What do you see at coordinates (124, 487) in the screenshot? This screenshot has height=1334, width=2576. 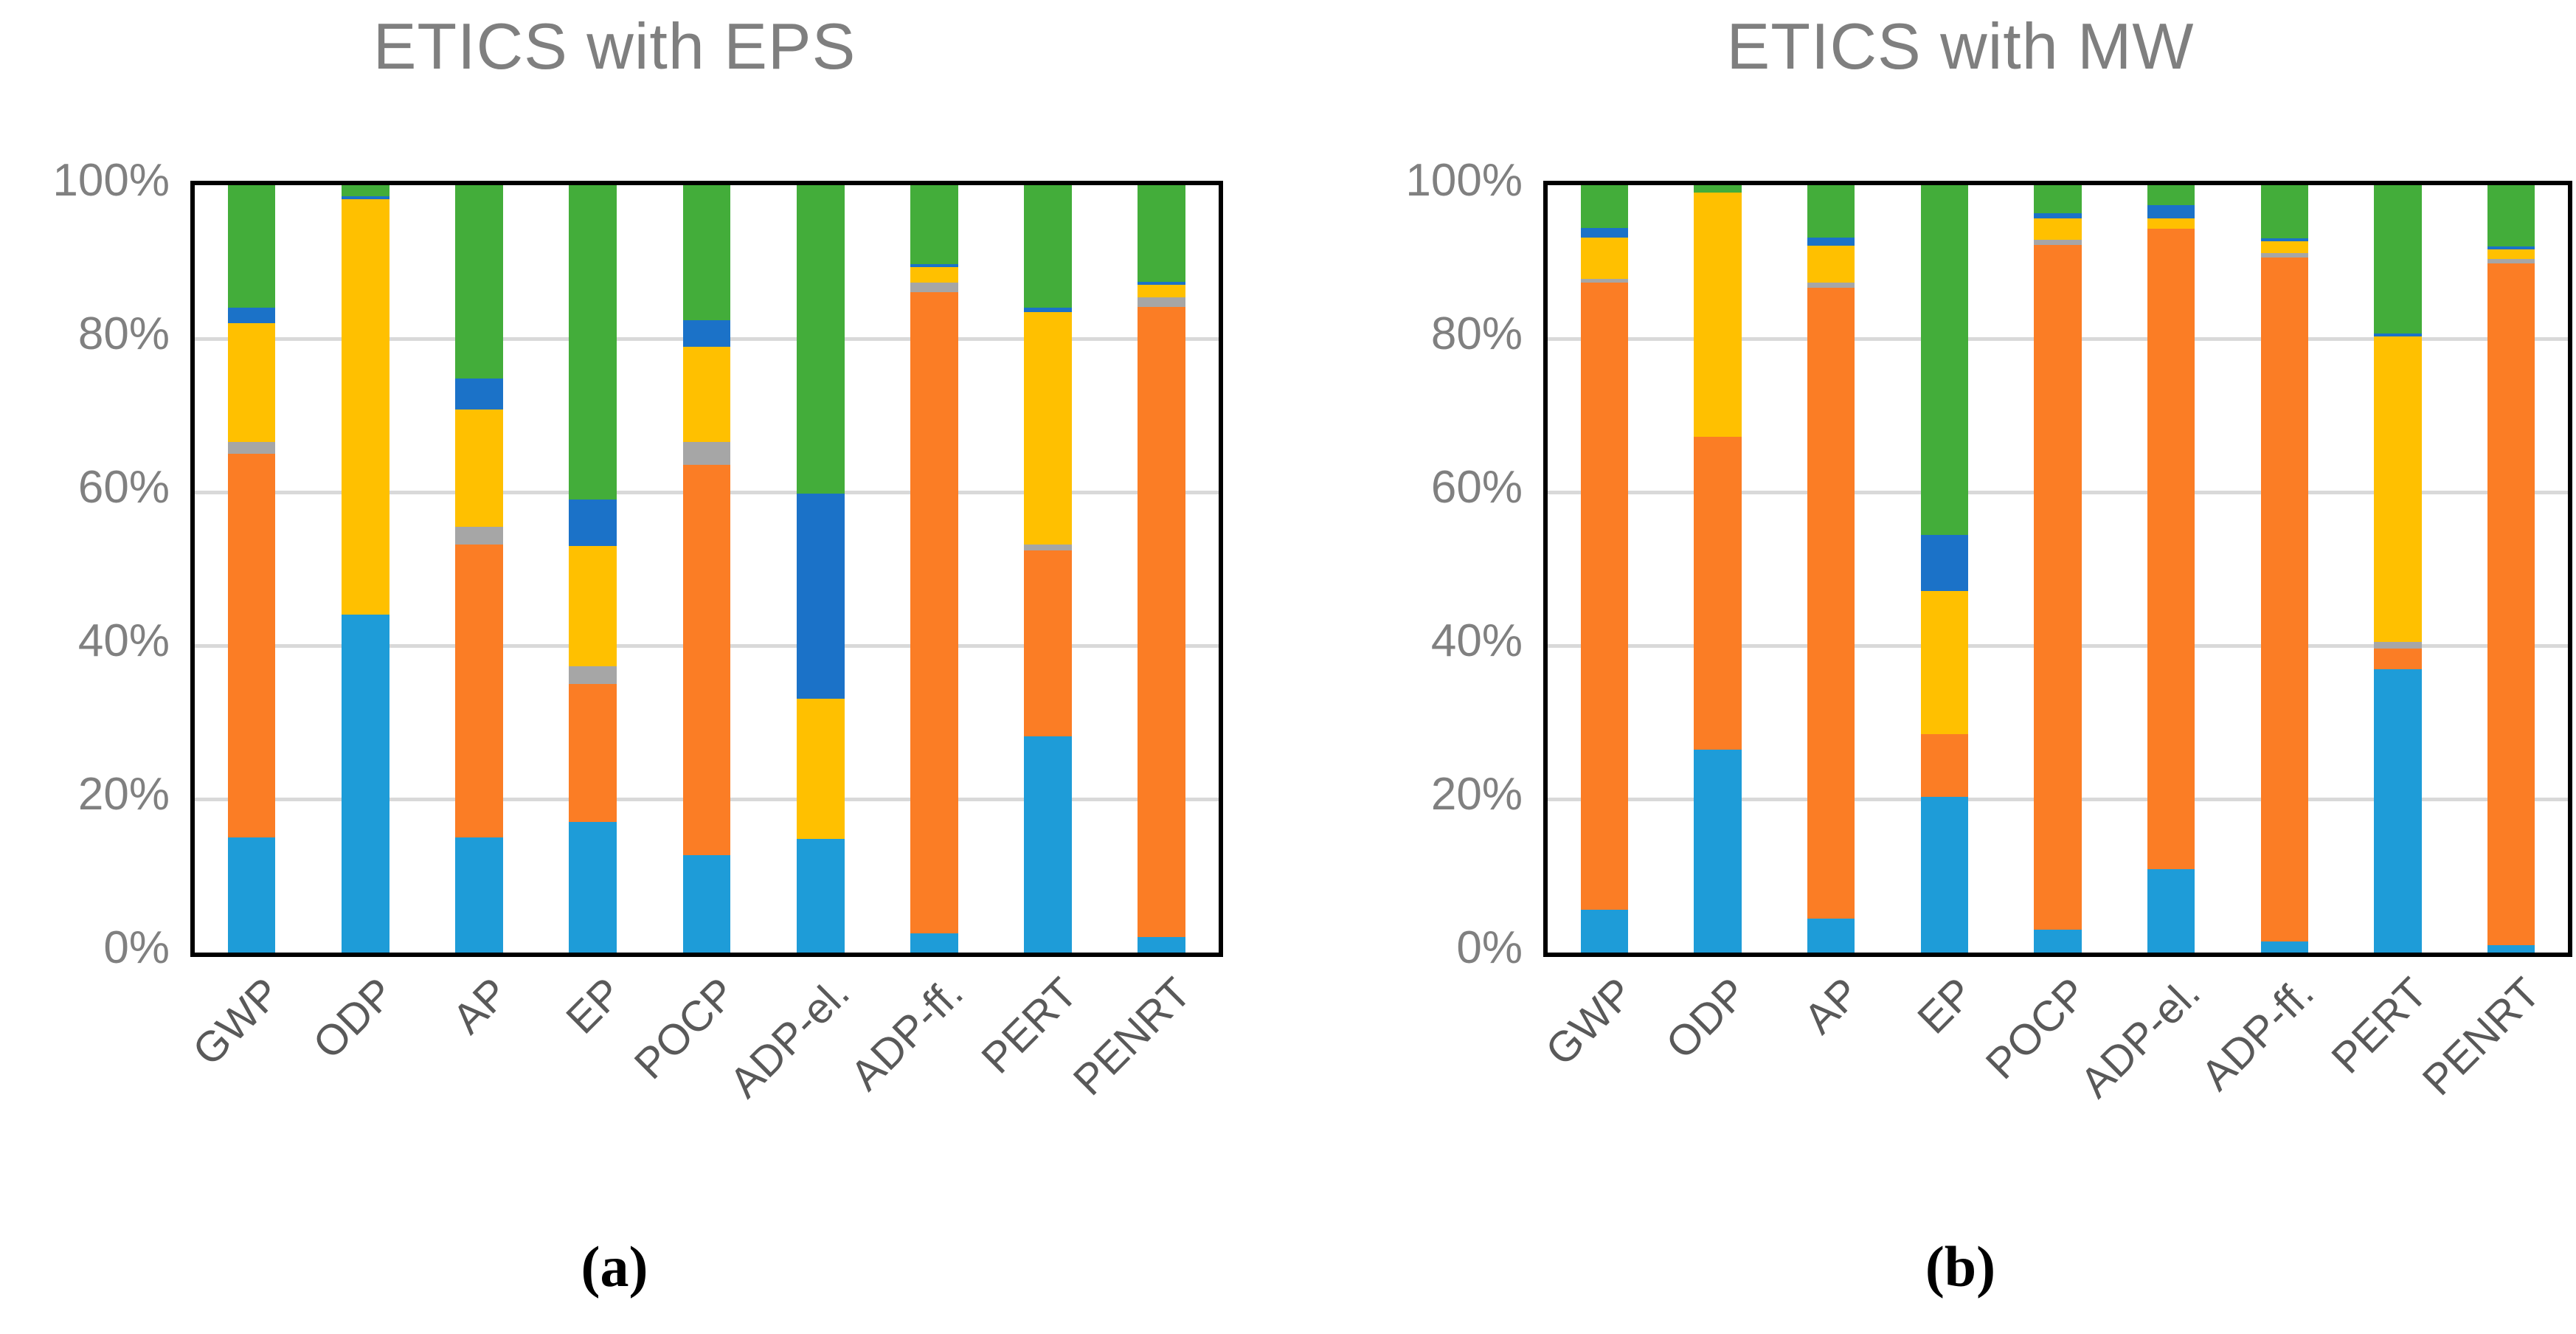 I see `y-tick-label: 60%` at bounding box center [124, 487].